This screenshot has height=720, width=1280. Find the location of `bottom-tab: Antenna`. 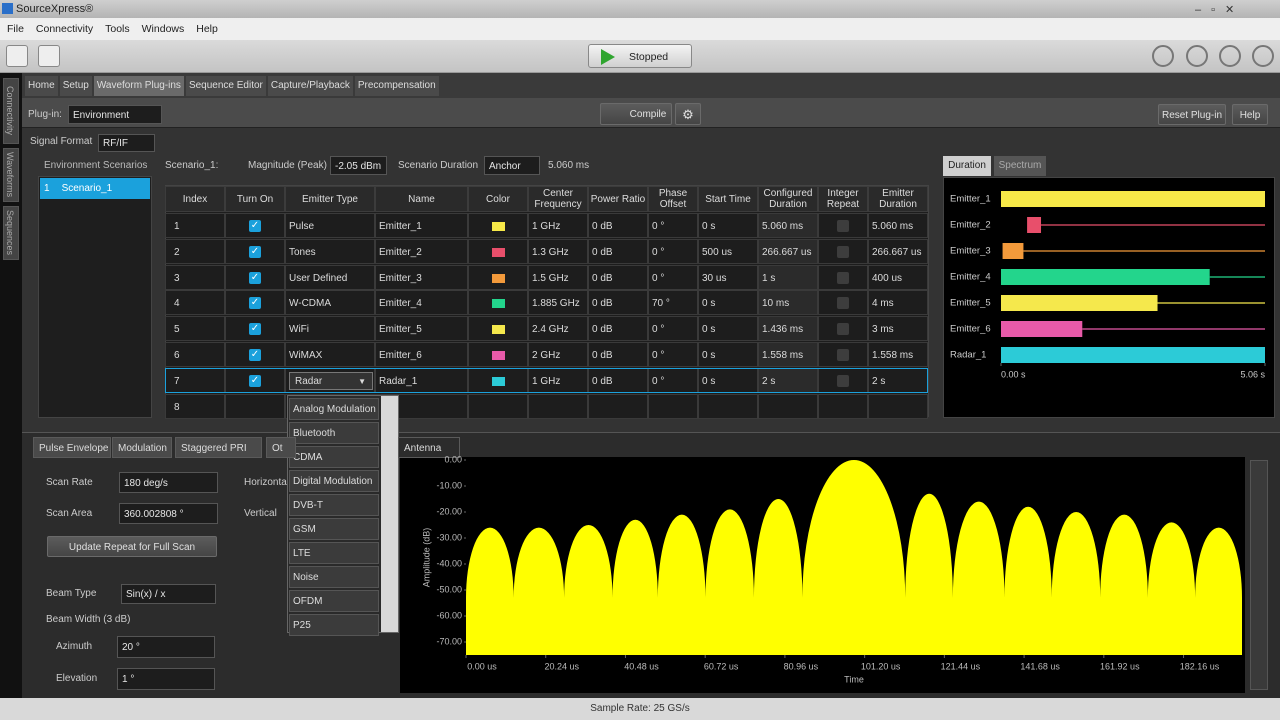

bottom-tab: Antenna is located at coordinates (429, 447).